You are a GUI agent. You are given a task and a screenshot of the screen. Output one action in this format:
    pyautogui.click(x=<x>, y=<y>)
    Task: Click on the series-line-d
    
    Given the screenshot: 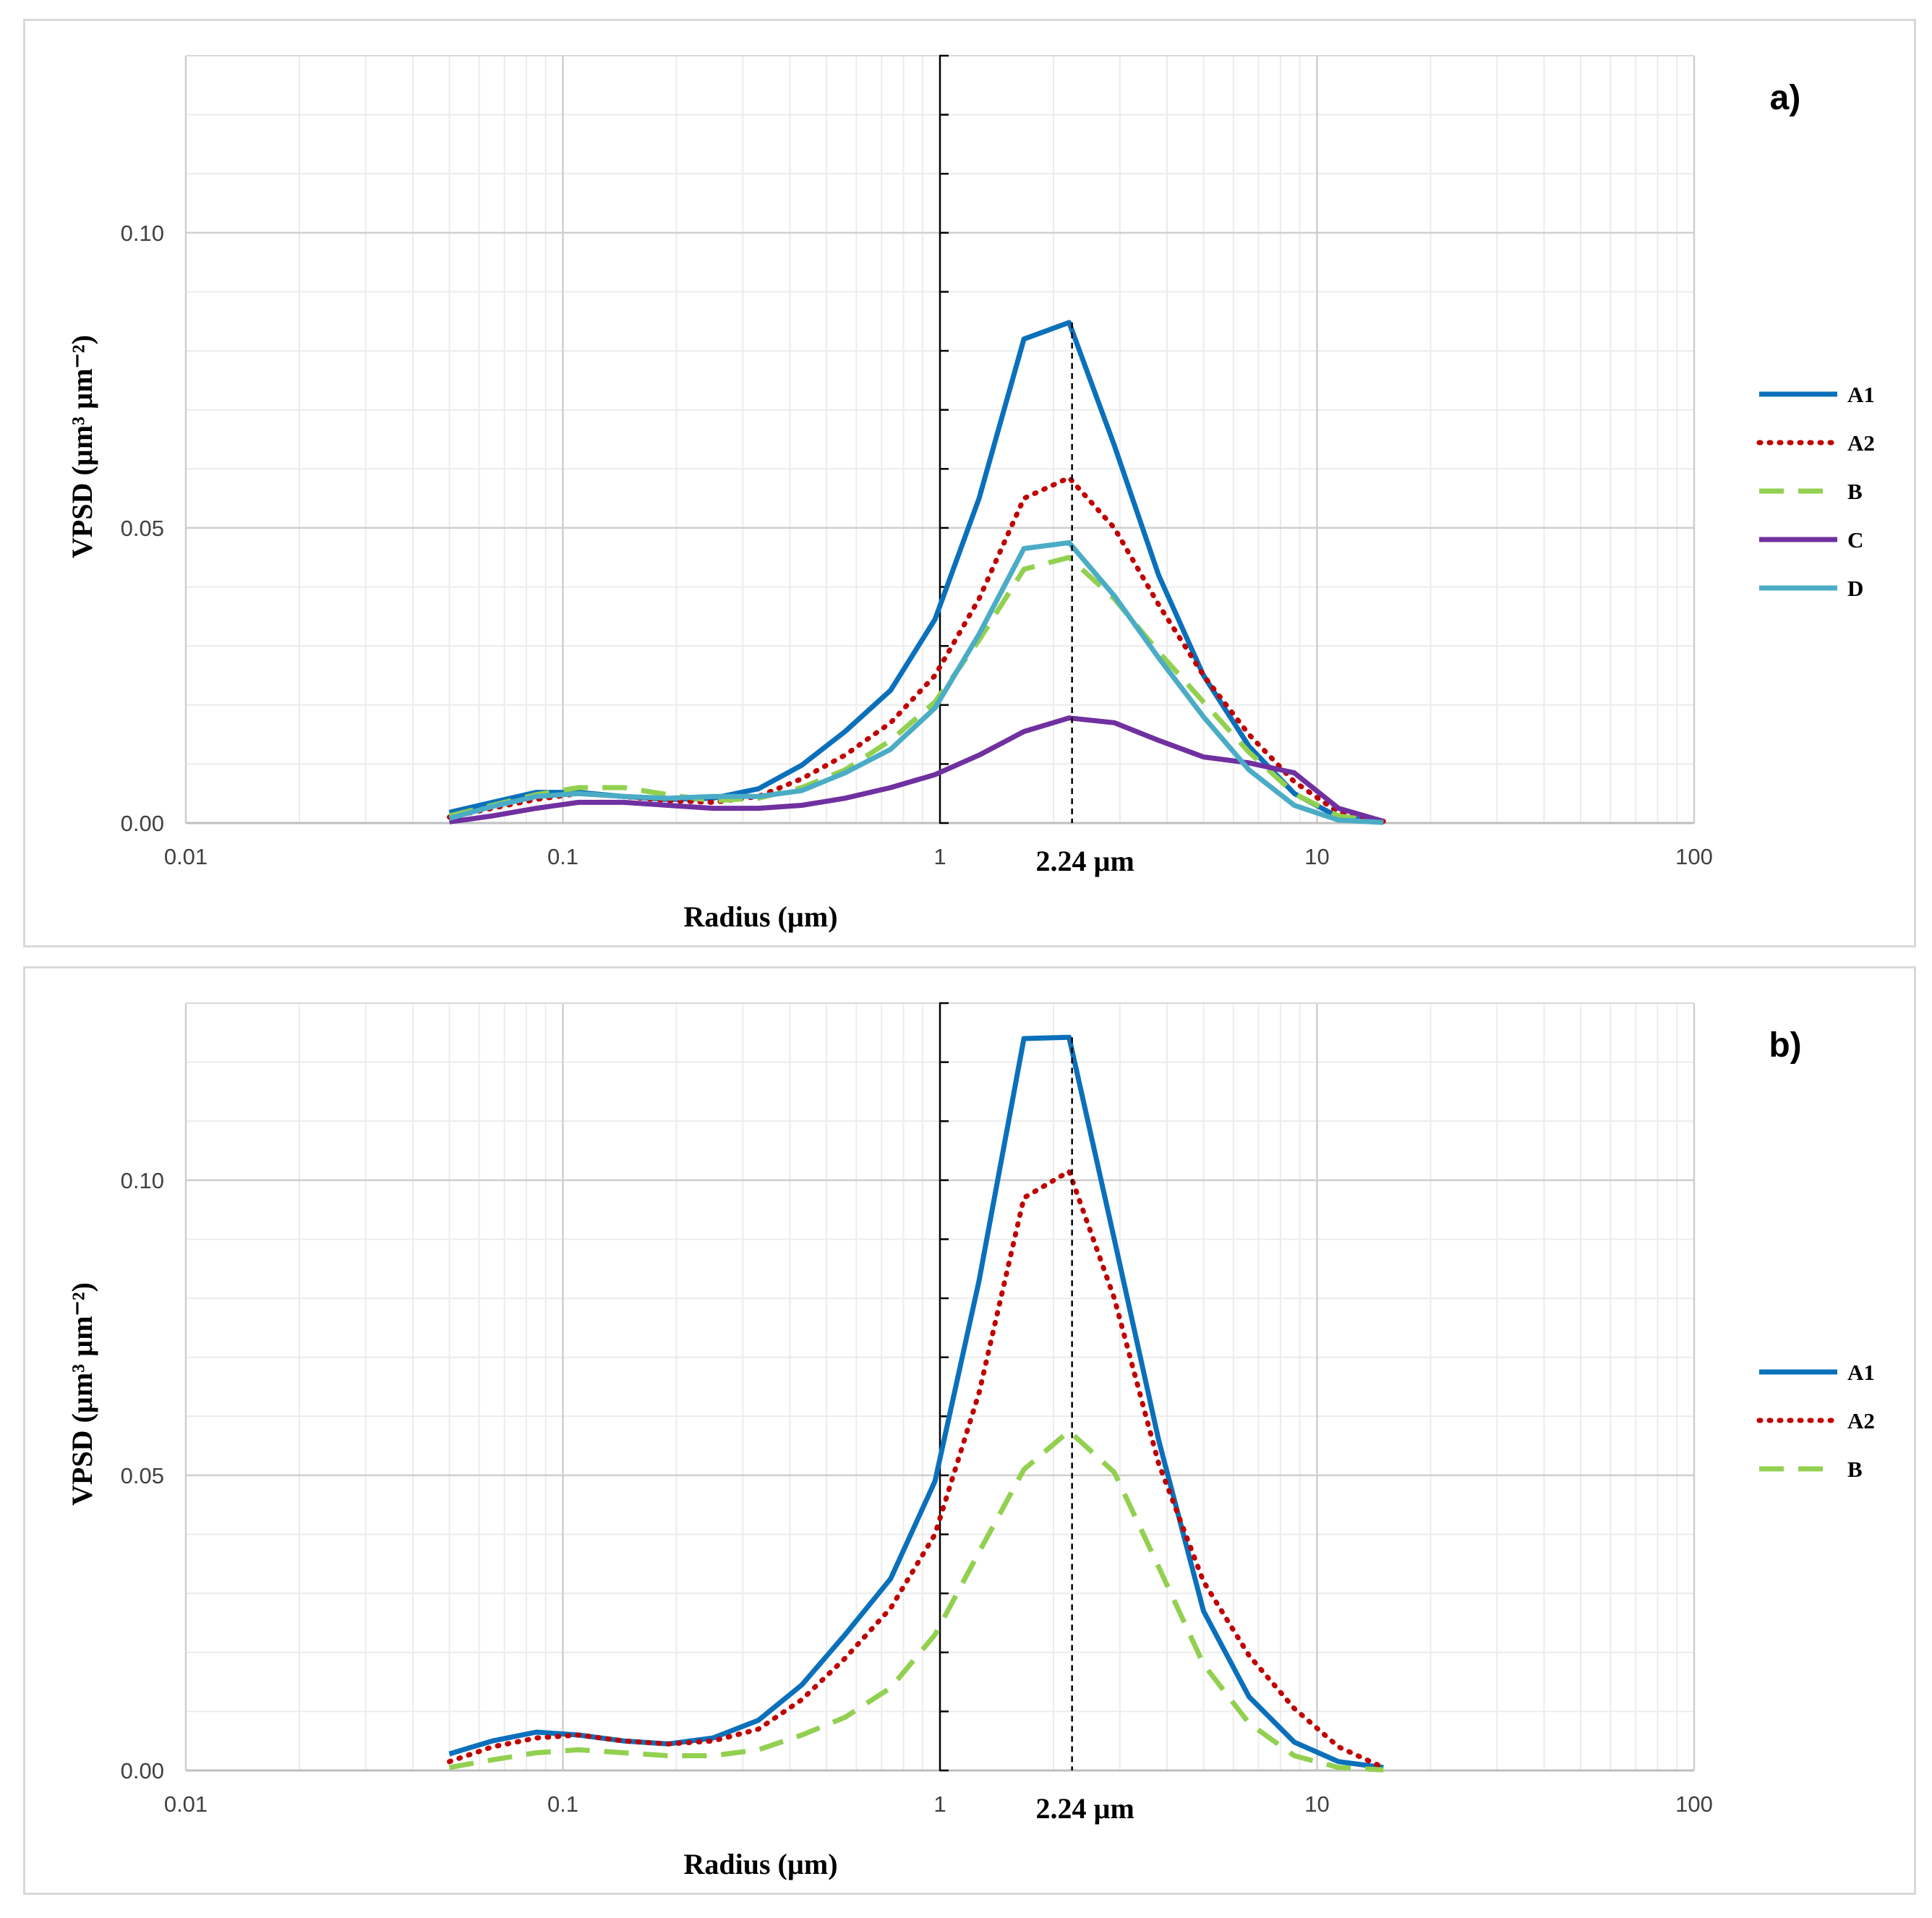 What is the action you would take?
    pyautogui.click(x=916, y=682)
    